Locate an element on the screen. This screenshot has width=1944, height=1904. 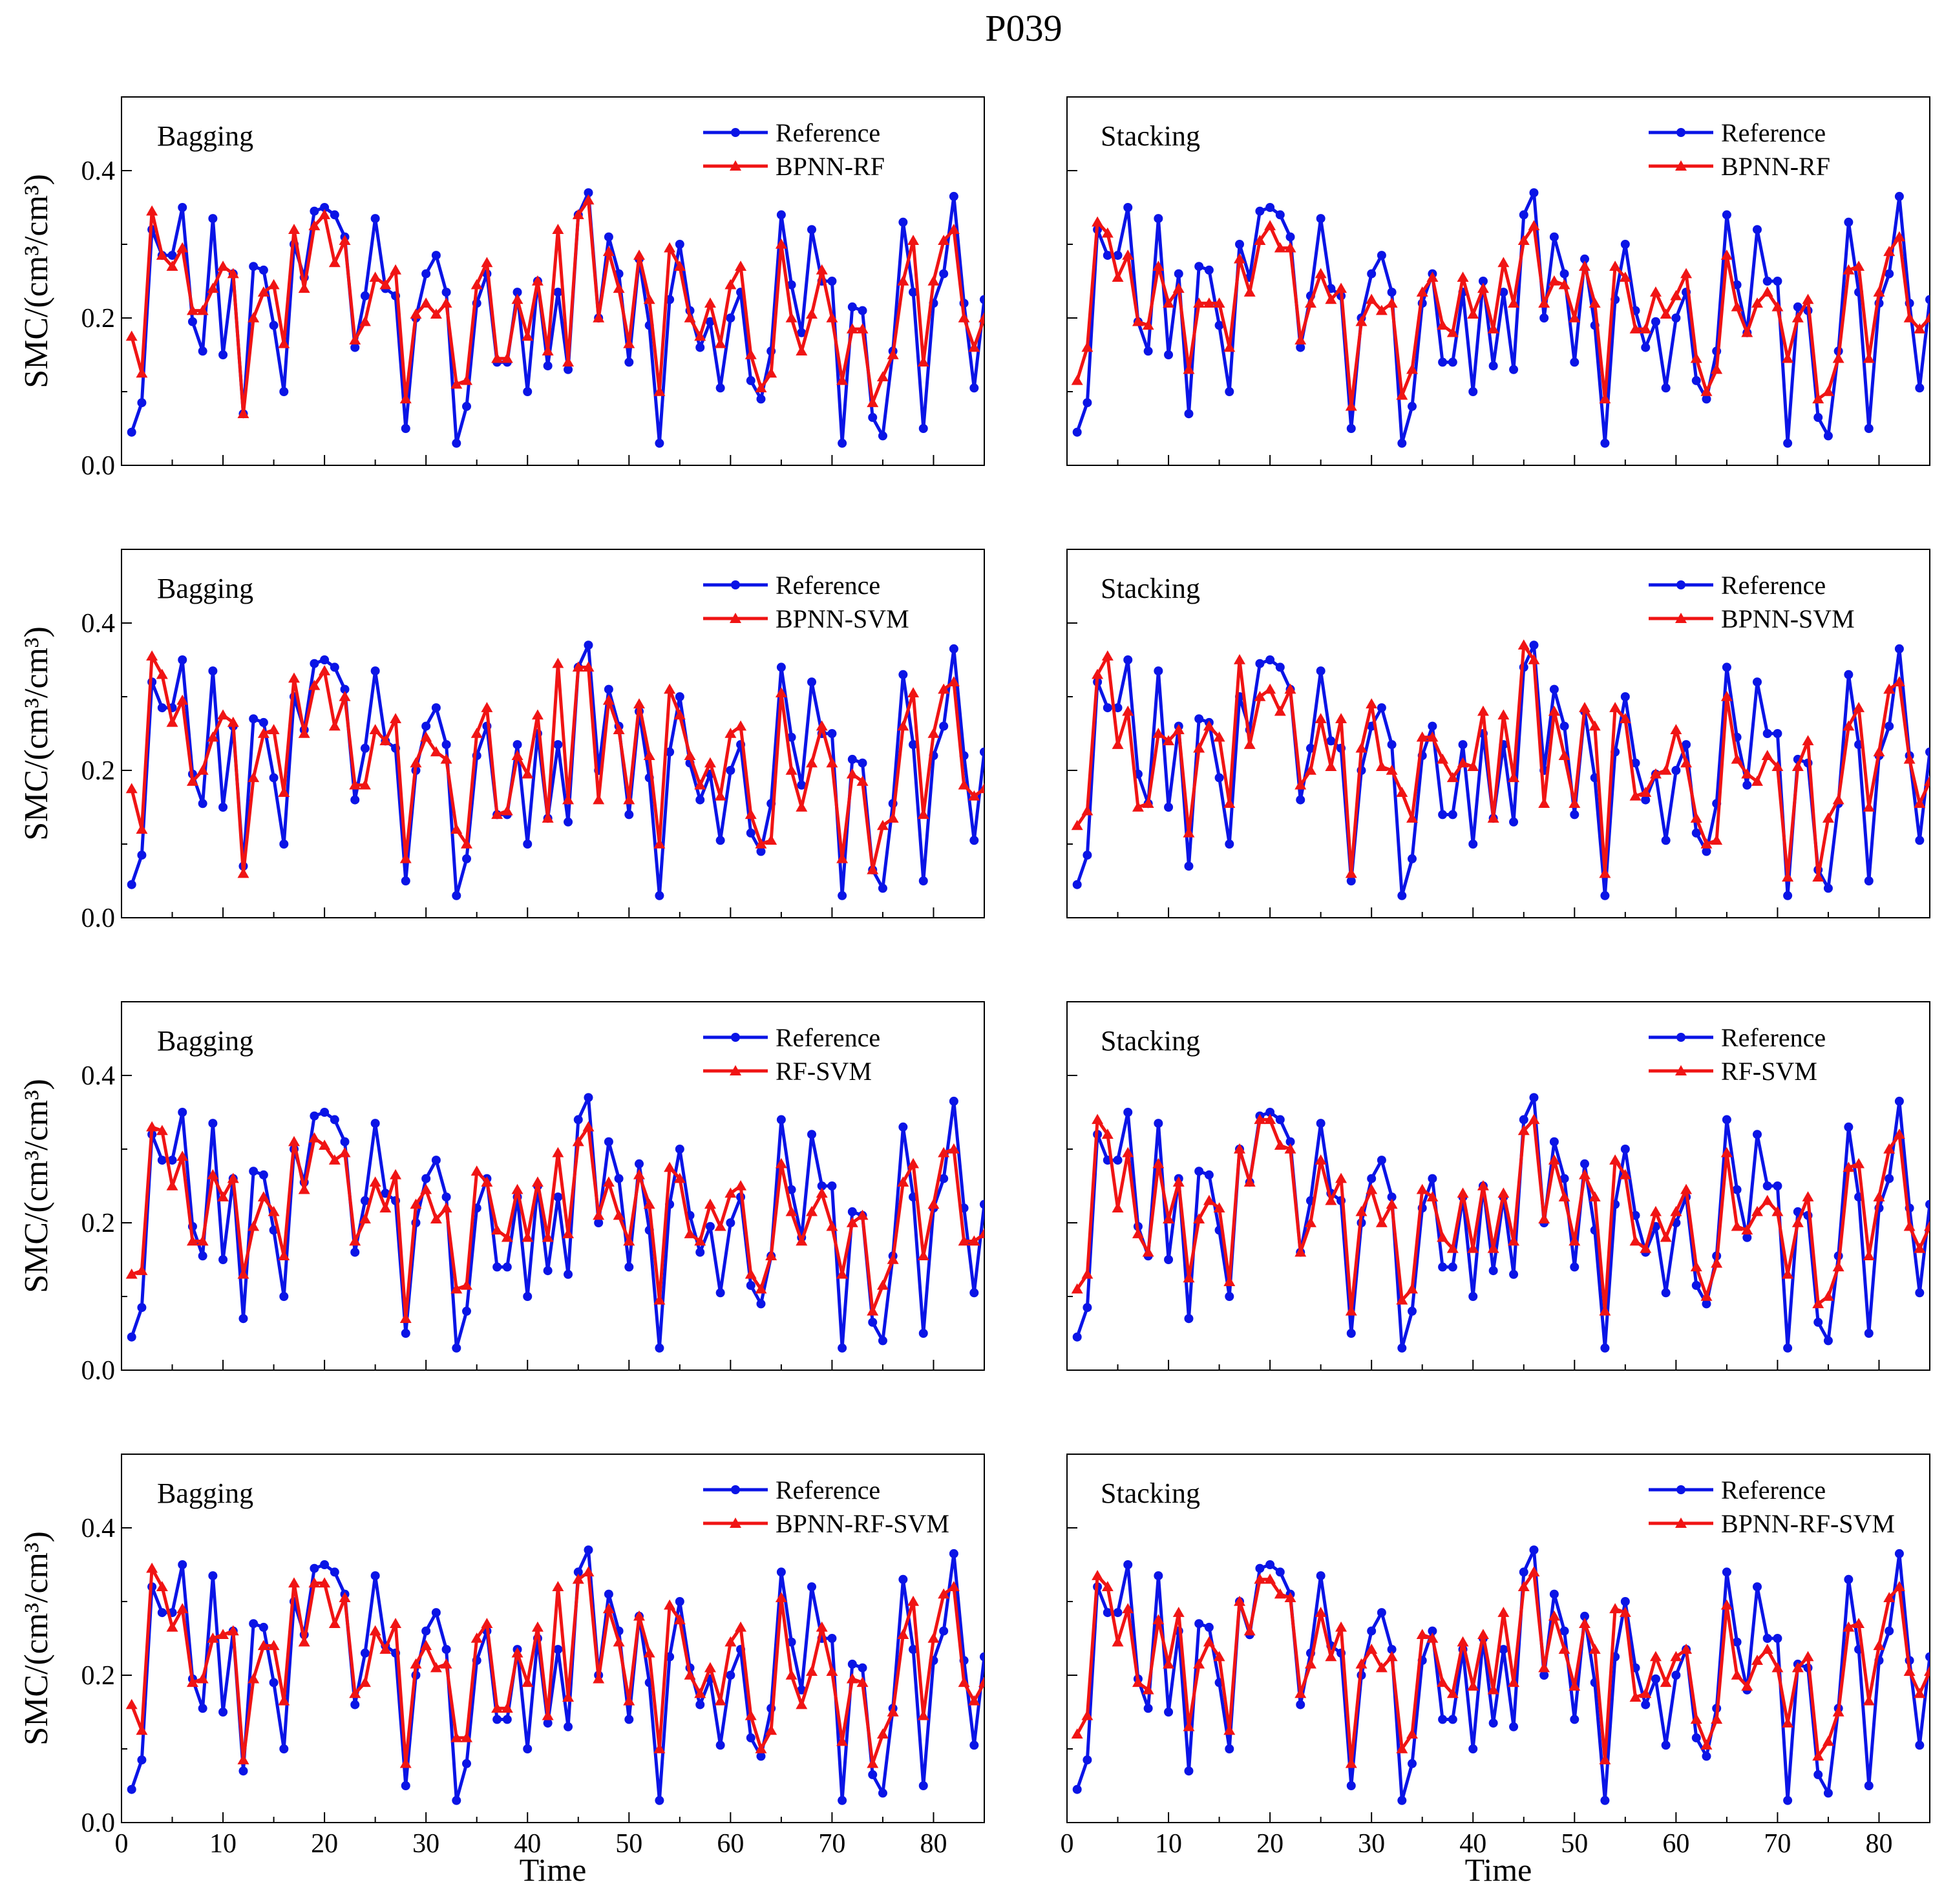
x-tick-label: 20 is located at coordinates (325, 1844).